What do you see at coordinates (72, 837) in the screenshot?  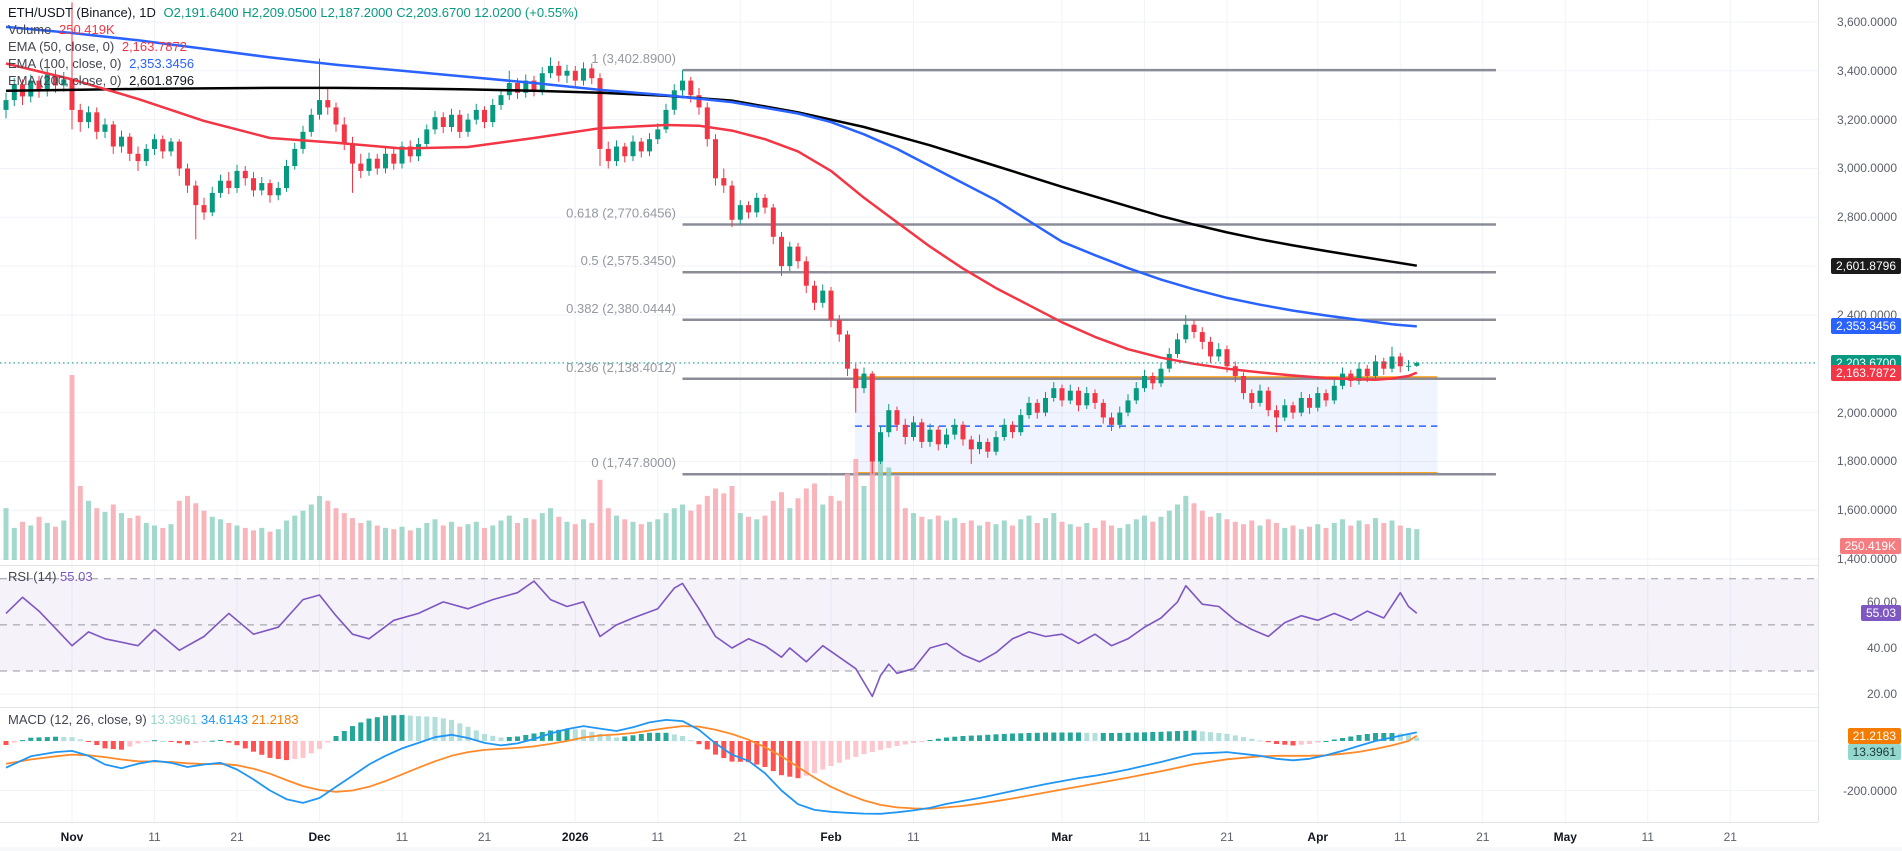 I see `time-tick-label: Nov` at bounding box center [72, 837].